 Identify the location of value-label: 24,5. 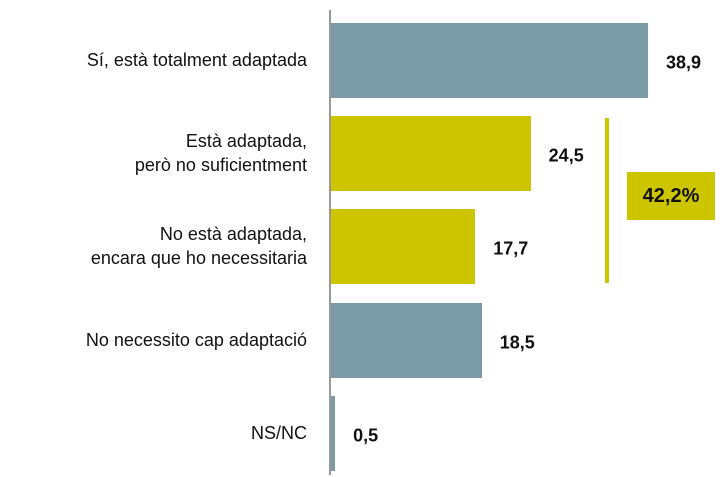
(566, 155).